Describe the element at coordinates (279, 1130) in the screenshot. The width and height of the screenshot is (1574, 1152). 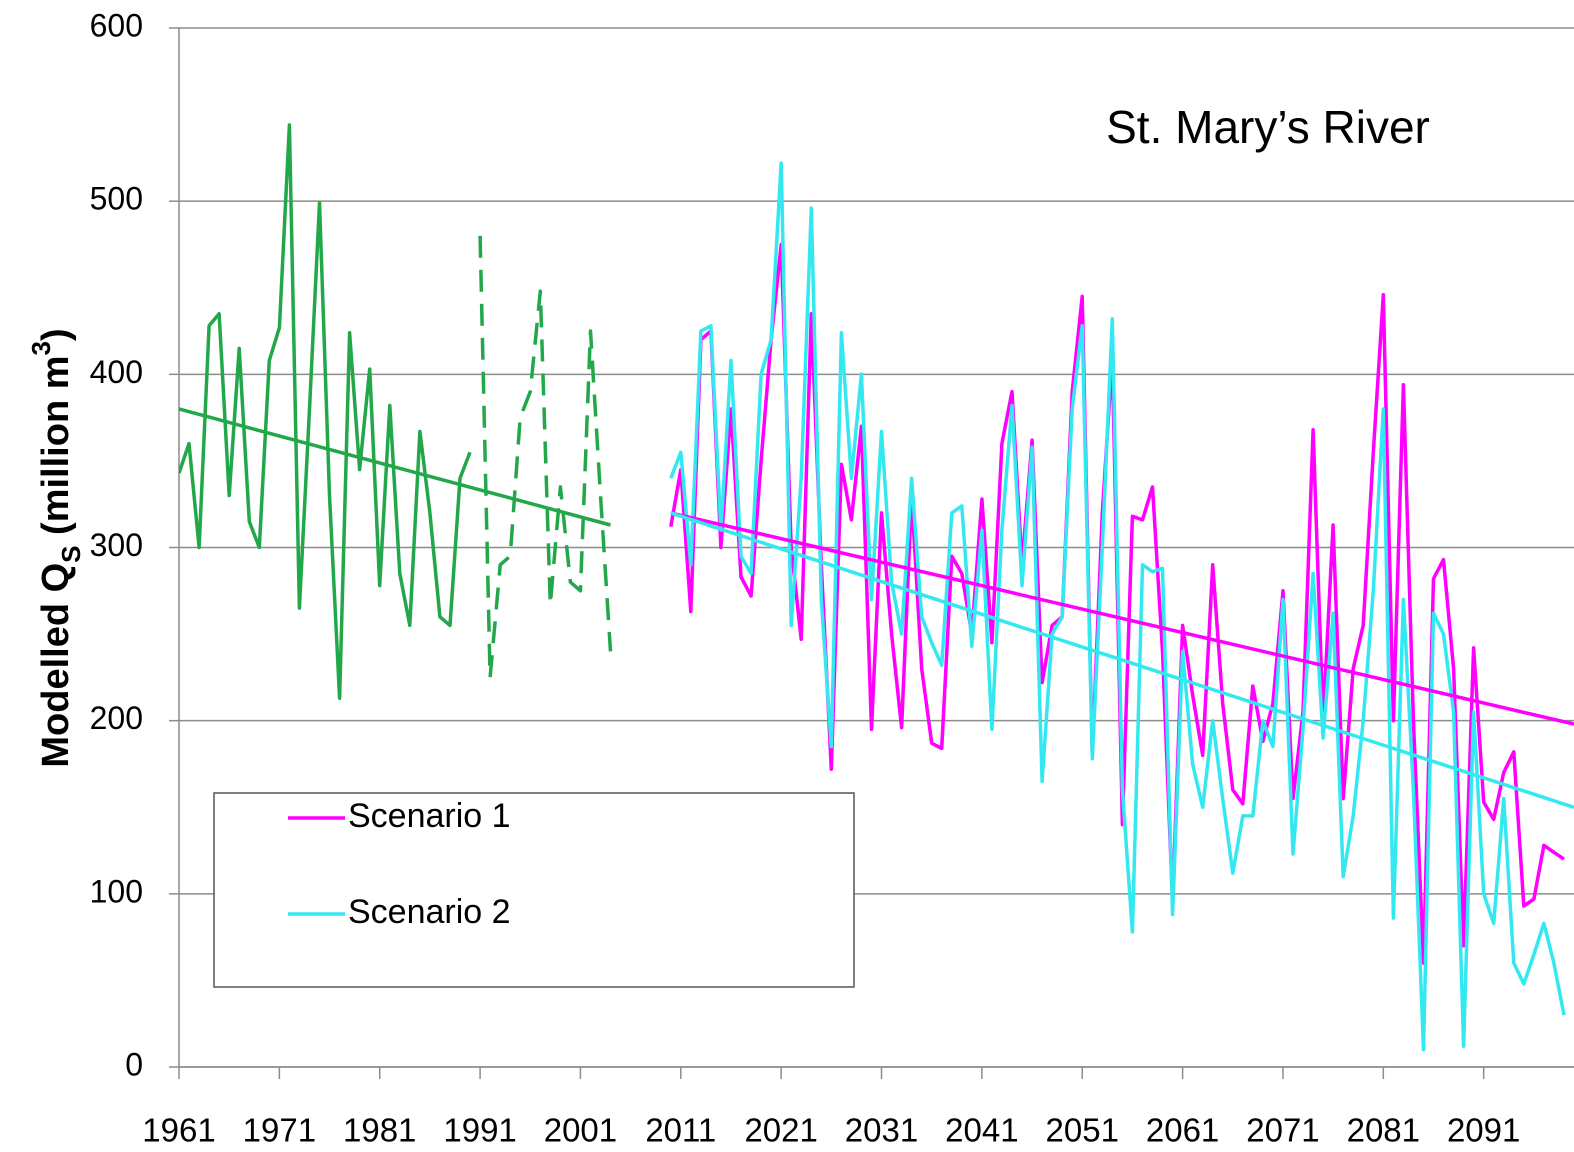
I see `x-tick-label: 1971` at that location.